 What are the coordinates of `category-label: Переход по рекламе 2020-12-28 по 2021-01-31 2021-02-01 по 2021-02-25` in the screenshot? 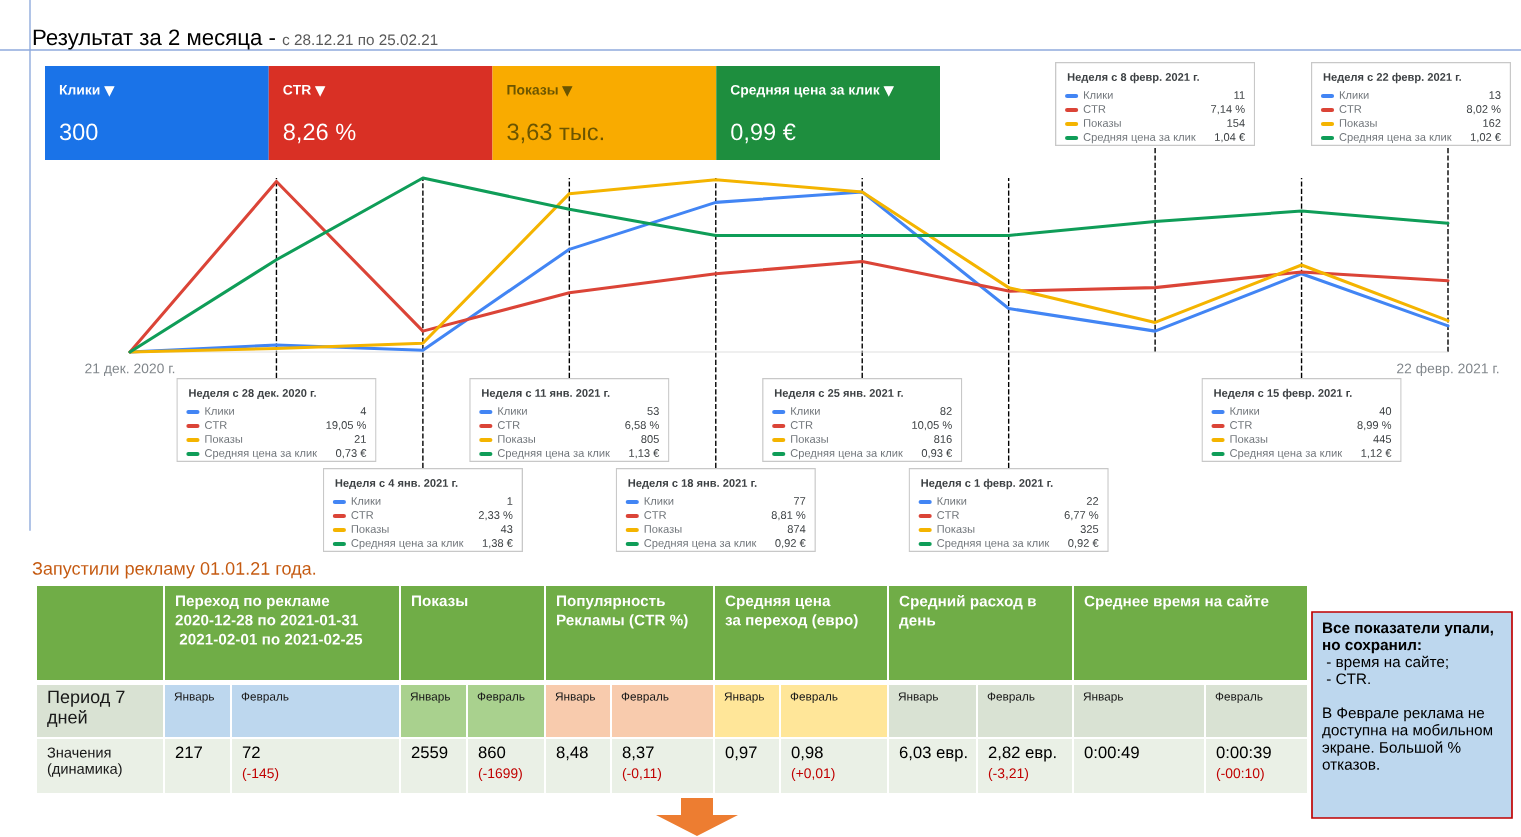 It's located at (269, 620).